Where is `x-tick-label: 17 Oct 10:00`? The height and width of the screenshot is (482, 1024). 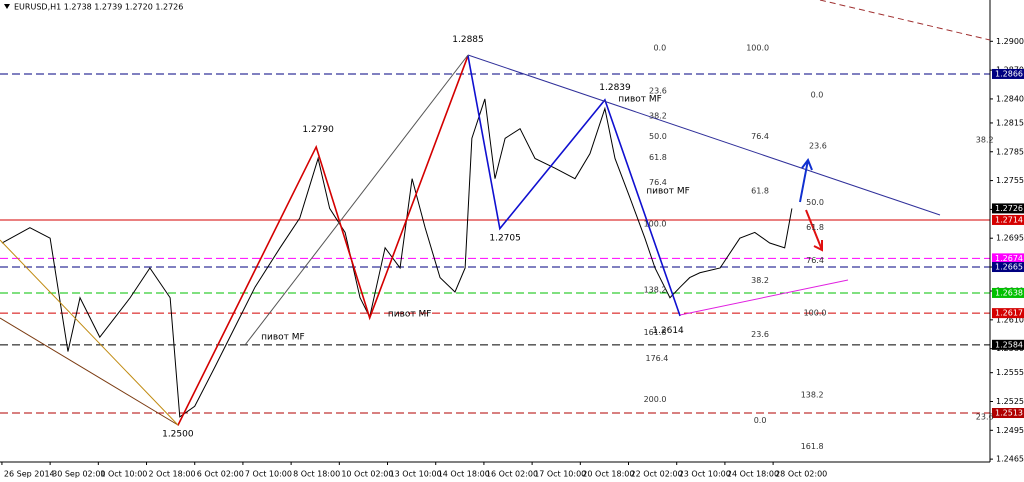
x-tick-label: 17 Oct 10:00 is located at coordinates (560, 474).